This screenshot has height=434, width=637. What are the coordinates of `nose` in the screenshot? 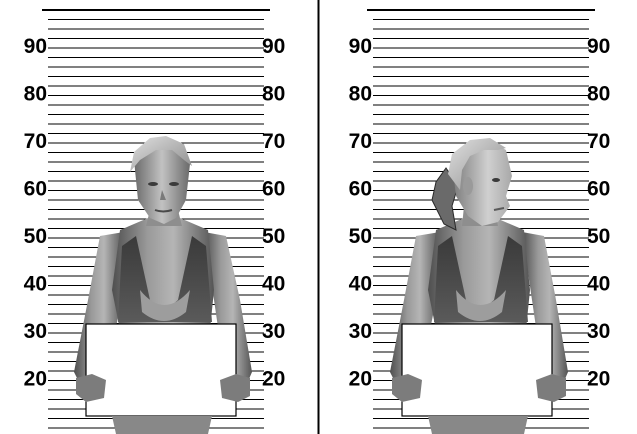 It's located at (163, 195).